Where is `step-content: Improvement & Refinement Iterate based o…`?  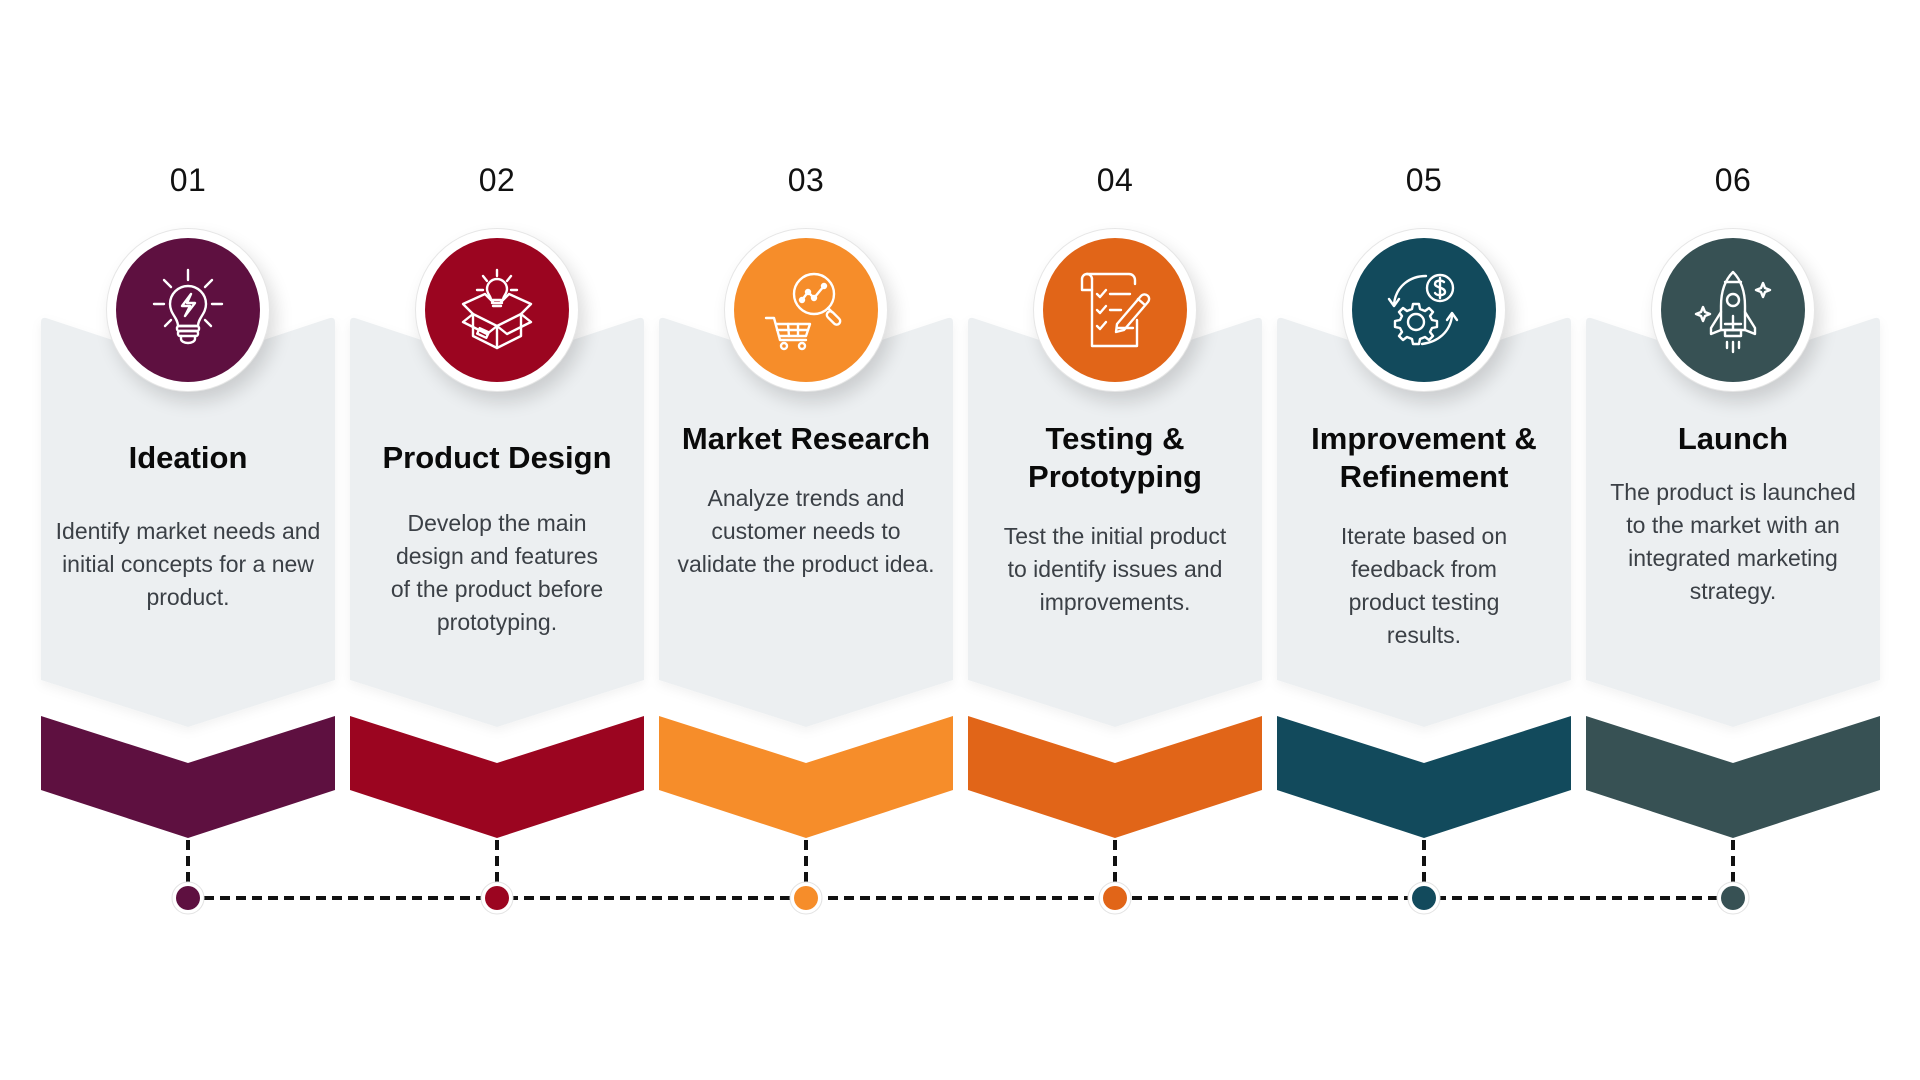 step-content: Improvement & Refinement Iterate based o… is located at coordinates (1424, 536).